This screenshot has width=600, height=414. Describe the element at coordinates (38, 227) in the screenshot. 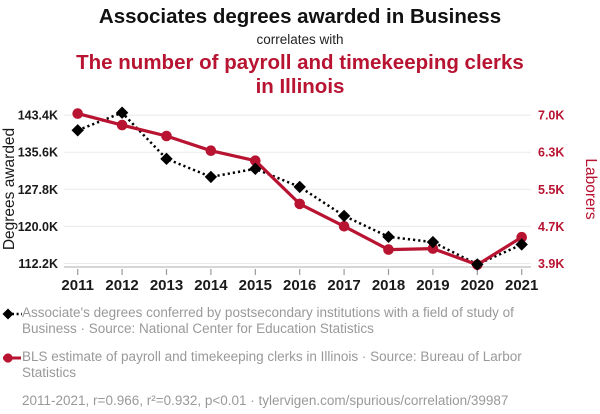

I see `left-tick-label: 120.0K` at that location.